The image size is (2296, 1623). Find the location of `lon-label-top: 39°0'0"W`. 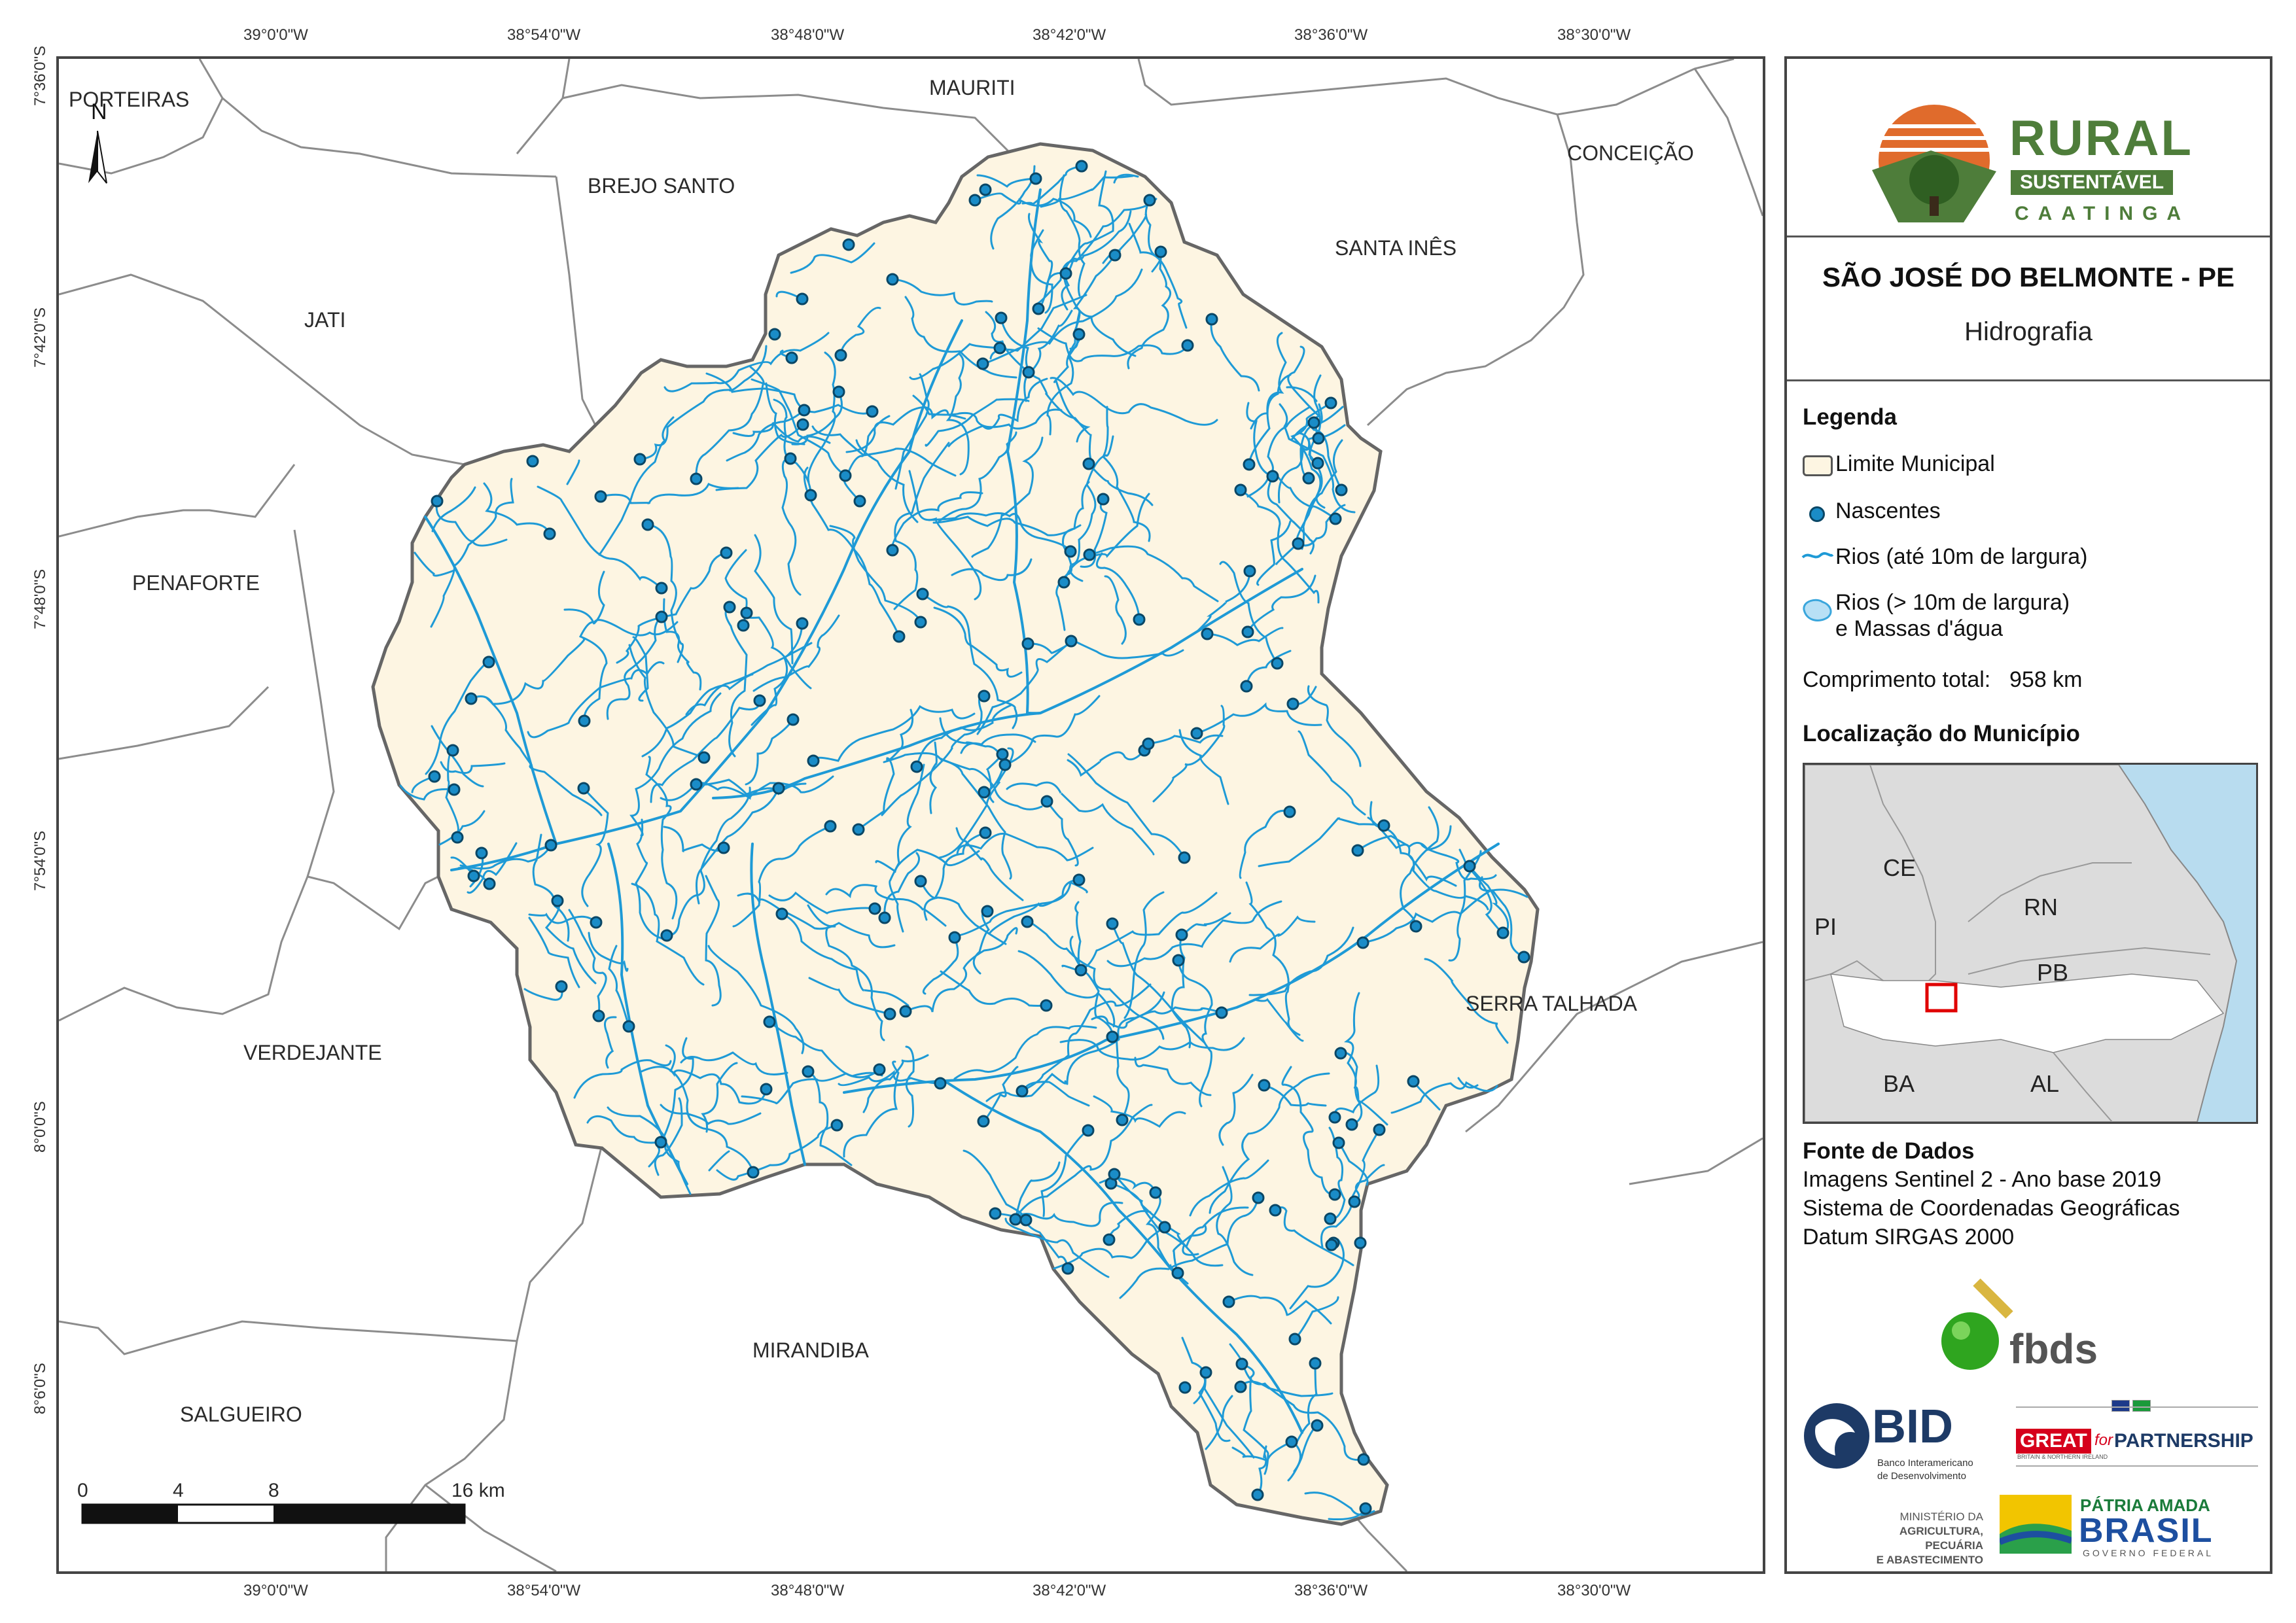

lon-label-top: 39°0'0"W is located at coordinates (275, 35).